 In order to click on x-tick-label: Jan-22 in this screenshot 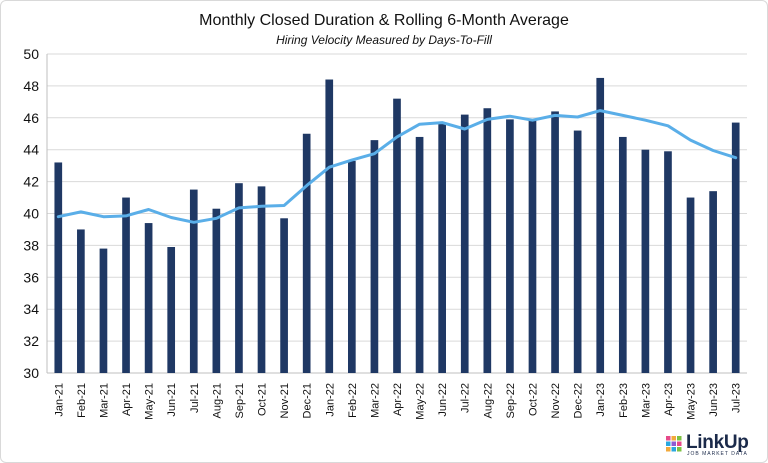, I will do `click(330, 400)`.